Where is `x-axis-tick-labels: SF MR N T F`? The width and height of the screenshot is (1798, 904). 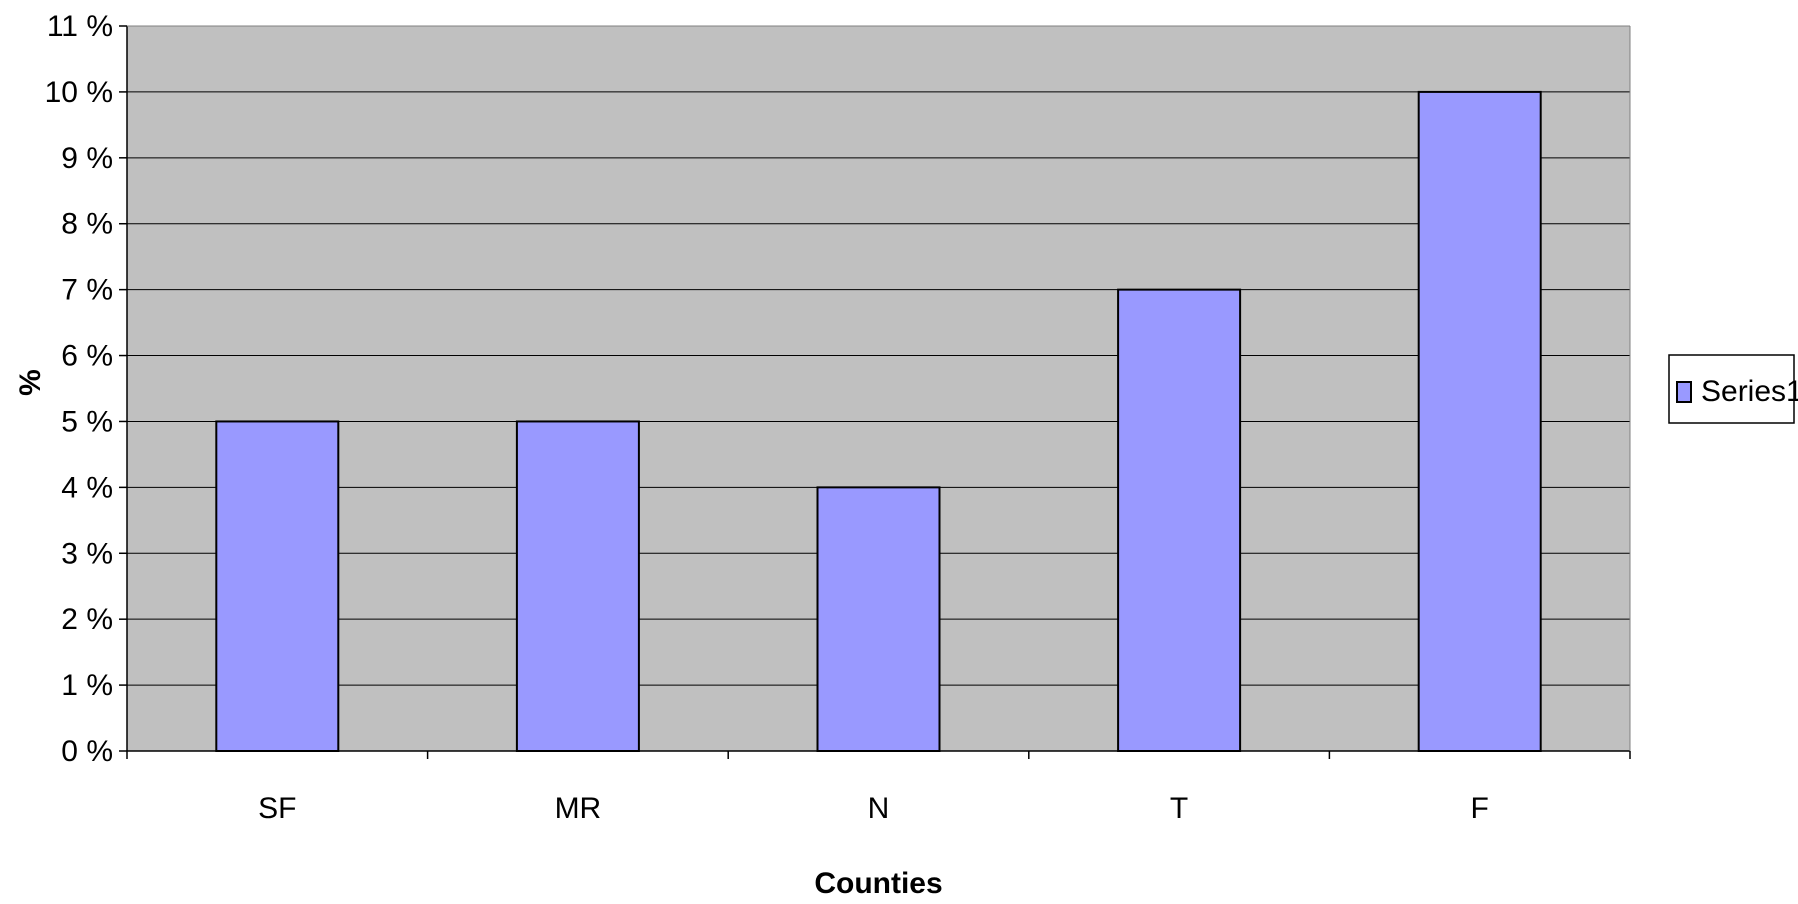
x-axis-tick-labels: SF MR N T F is located at coordinates (873, 808).